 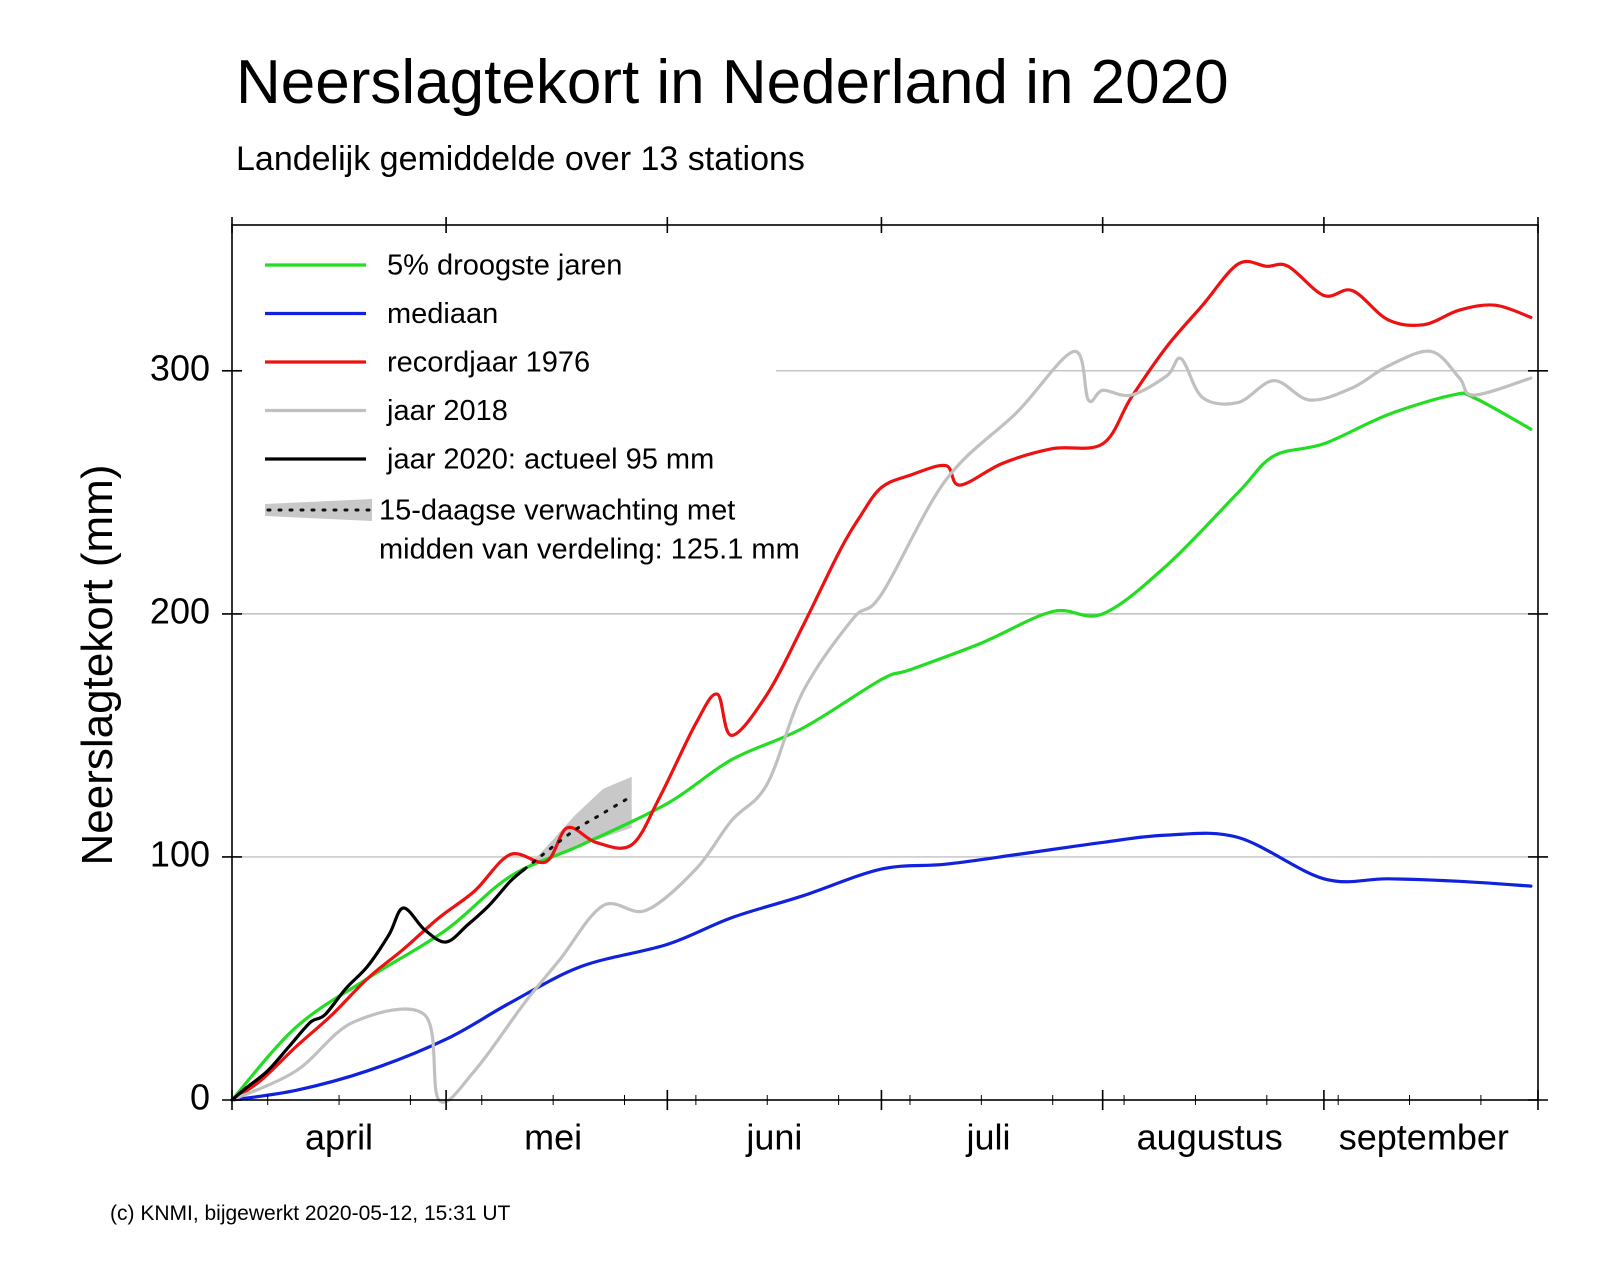 What do you see at coordinates (987, 1137) in the screenshot?
I see `x-tick-label-juli: juli` at bounding box center [987, 1137].